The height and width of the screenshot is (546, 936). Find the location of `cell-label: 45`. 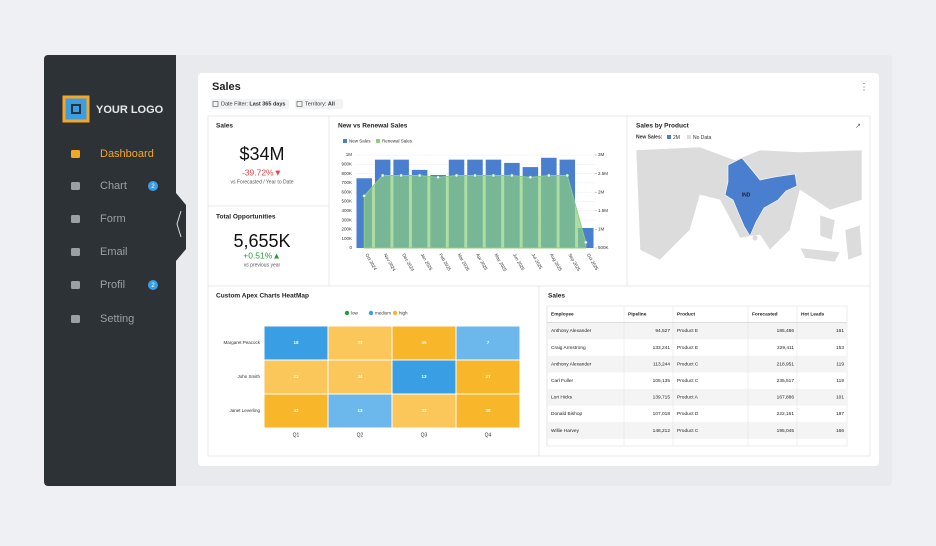

cell-label: 45 is located at coordinates (424, 342).